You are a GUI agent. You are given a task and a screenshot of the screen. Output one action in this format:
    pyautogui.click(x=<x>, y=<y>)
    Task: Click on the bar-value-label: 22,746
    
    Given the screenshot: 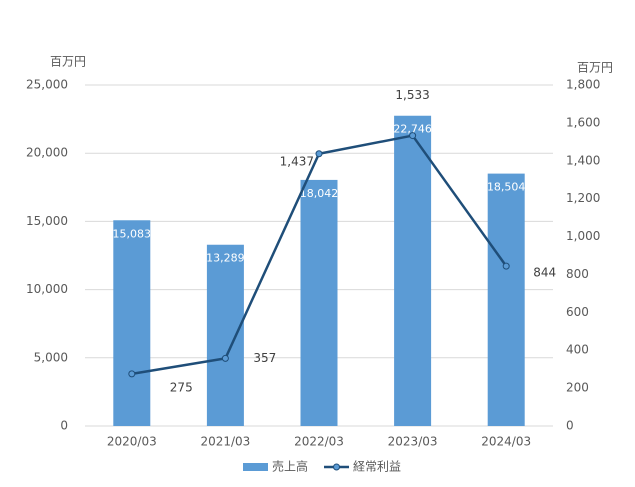 What is the action you would take?
    pyautogui.click(x=412, y=129)
    